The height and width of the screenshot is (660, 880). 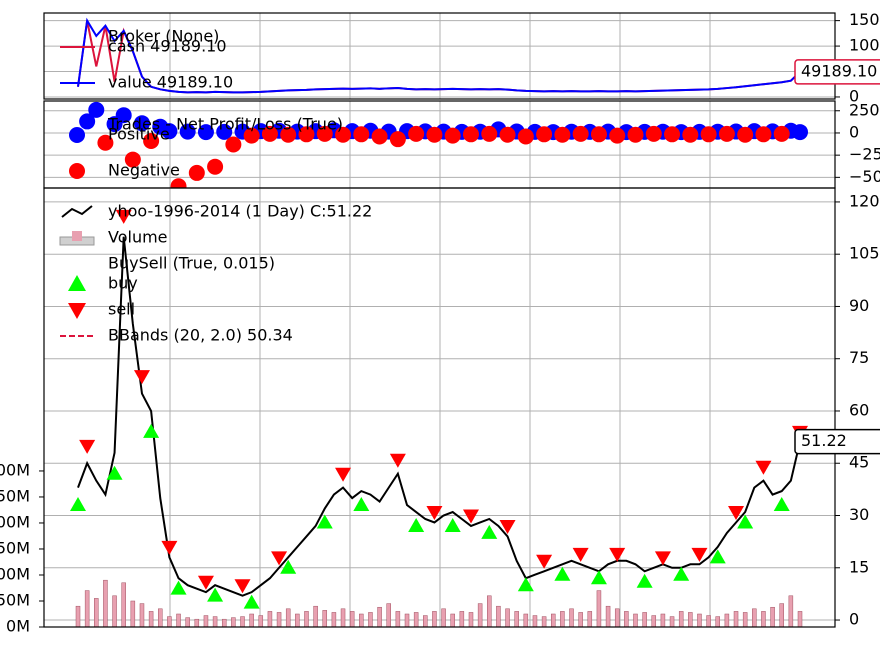 What do you see at coordinates (191, 263) in the screenshot?
I see `legend-group: BuySell (True, 0.015)` at bounding box center [191, 263].